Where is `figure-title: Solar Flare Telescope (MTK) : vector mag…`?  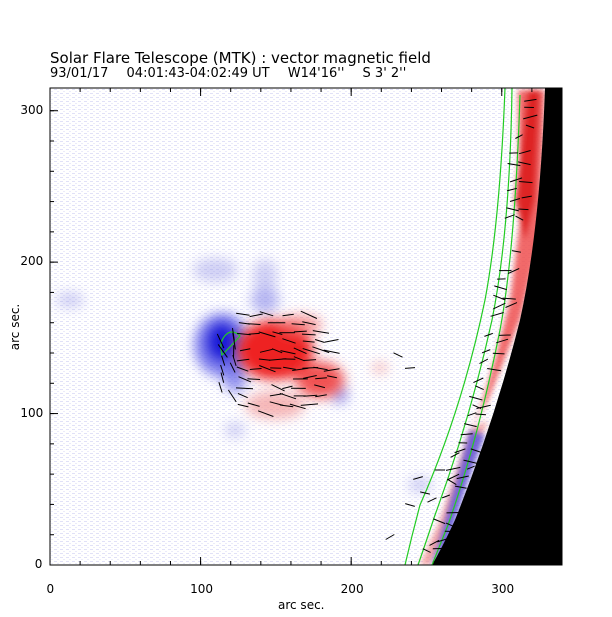
figure-title: Solar Flare Telescope (MTK) : vector mag… is located at coordinates (240, 58).